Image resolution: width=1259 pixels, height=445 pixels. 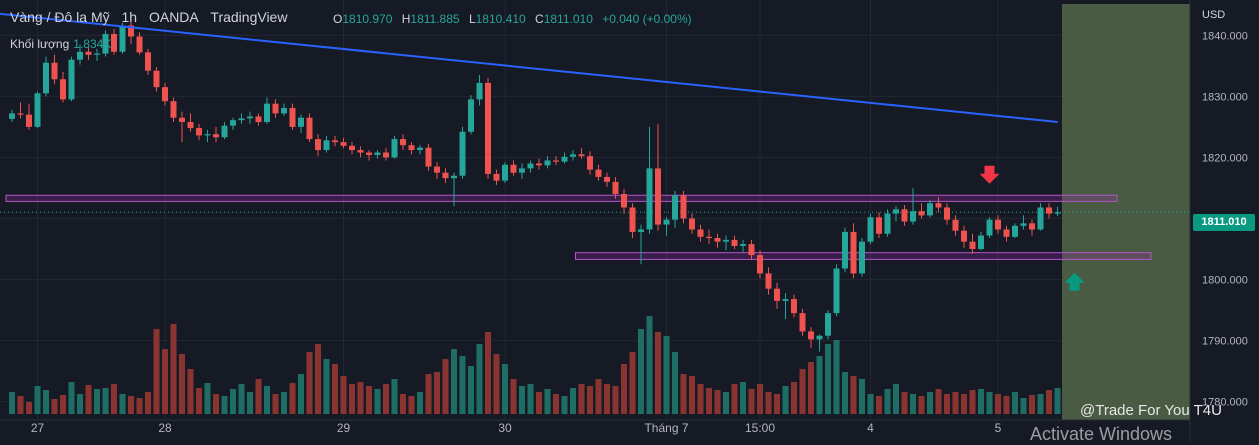 I want to click on x-tick-label: 4, so click(x=870, y=428).